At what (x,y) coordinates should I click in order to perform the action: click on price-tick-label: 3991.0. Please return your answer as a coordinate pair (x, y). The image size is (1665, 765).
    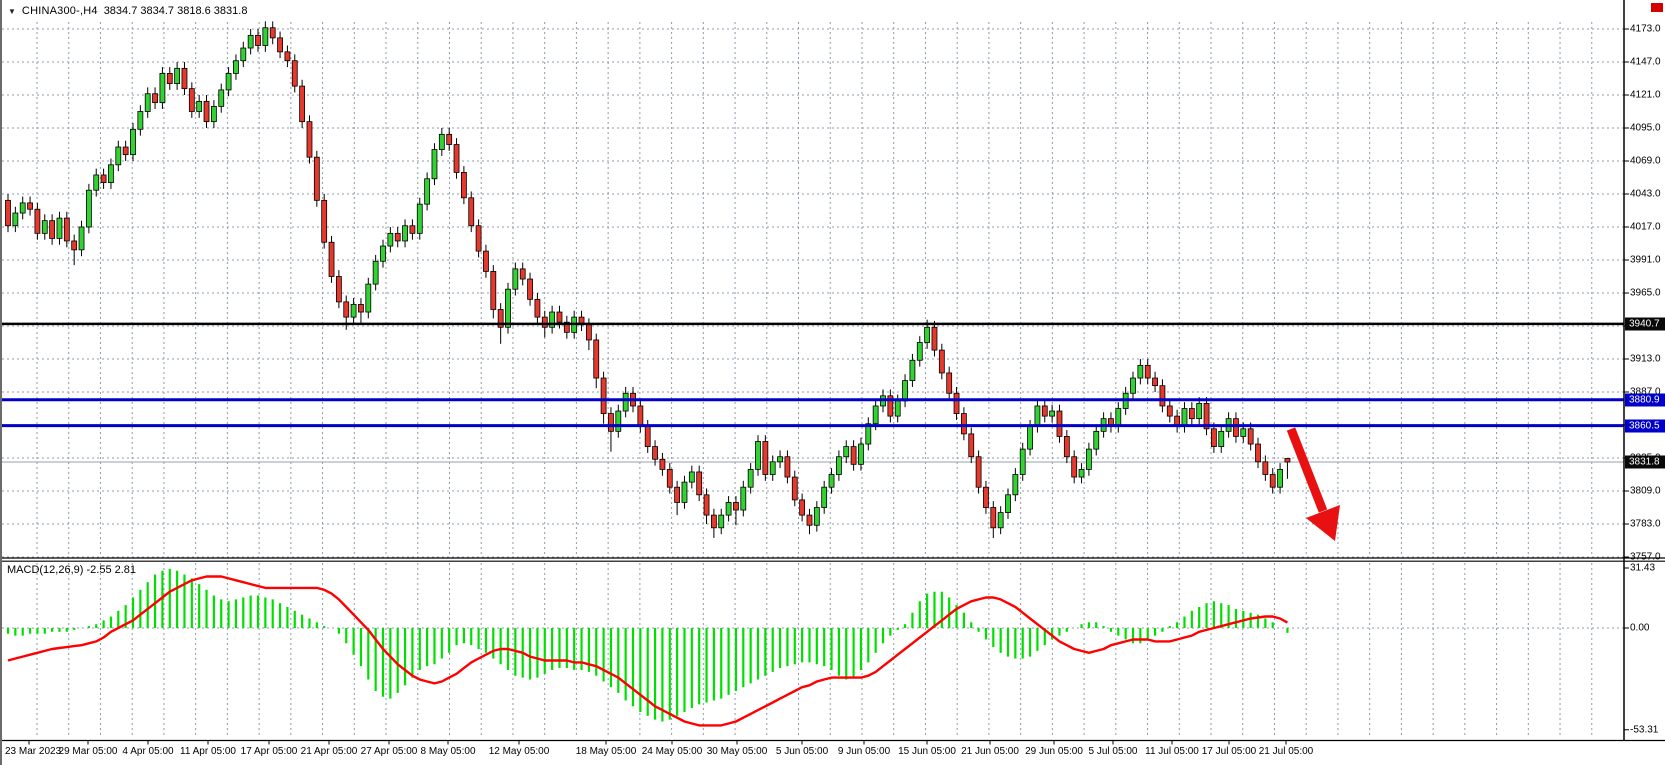
    Looking at the image, I should click on (1645, 260).